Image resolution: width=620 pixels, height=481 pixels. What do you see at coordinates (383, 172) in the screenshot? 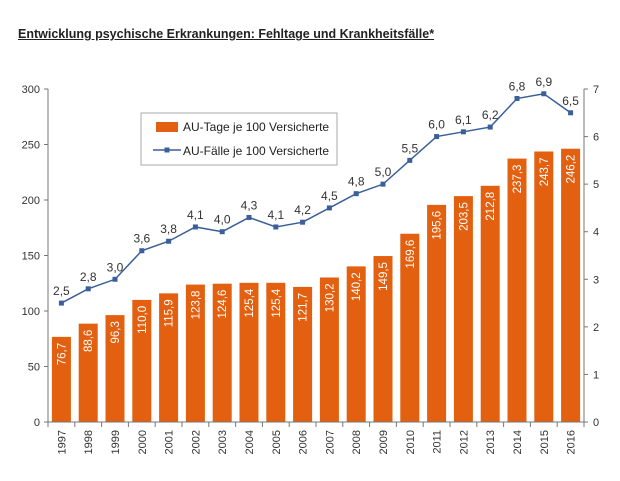
I see `line-data-label: 5,0` at bounding box center [383, 172].